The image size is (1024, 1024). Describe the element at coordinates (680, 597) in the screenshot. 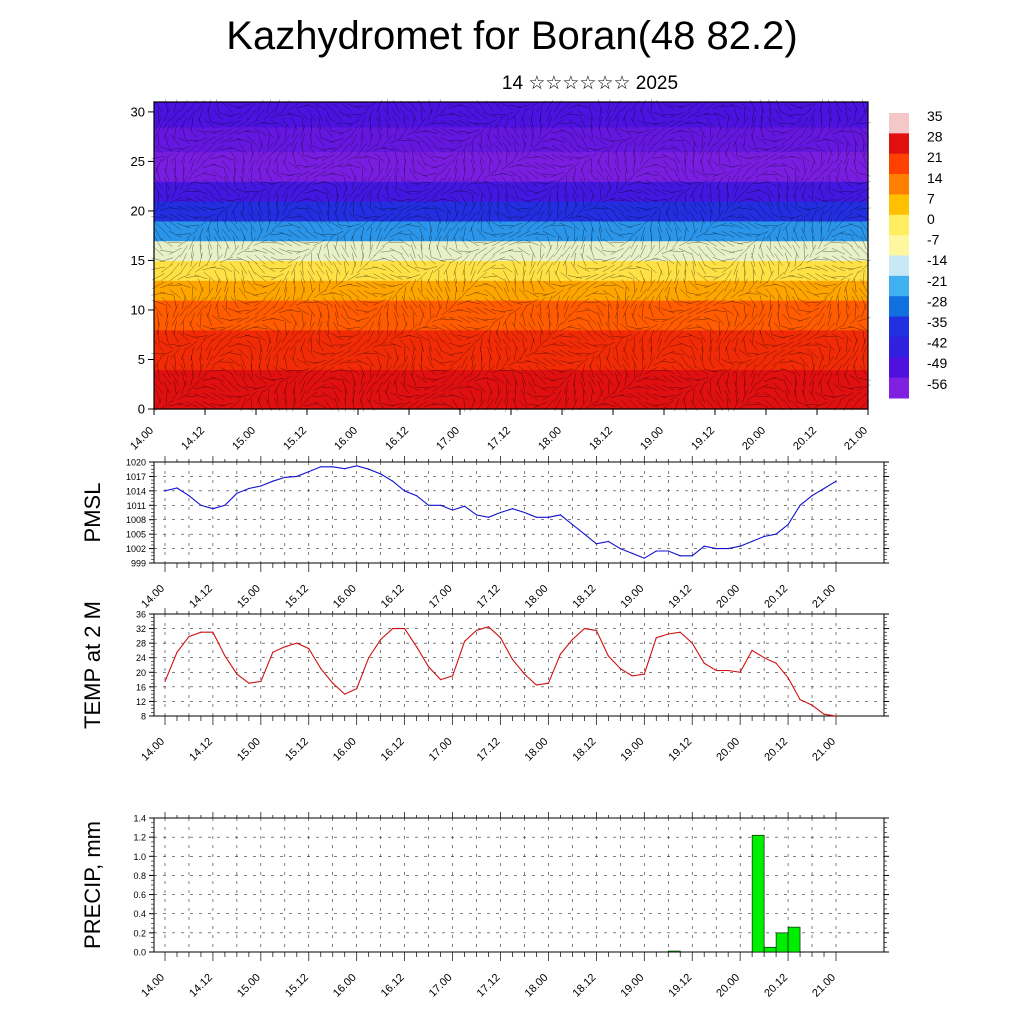

I see `pmsl-x-tick-label: 19.12` at that location.